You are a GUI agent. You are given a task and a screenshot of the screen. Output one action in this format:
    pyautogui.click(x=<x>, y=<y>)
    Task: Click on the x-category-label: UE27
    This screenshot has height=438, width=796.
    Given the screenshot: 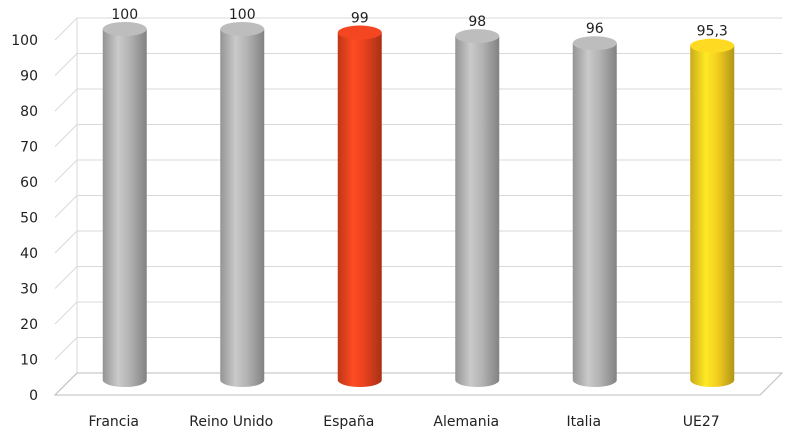 What is the action you would take?
    pyautogui.click(x=701, y=422)
    